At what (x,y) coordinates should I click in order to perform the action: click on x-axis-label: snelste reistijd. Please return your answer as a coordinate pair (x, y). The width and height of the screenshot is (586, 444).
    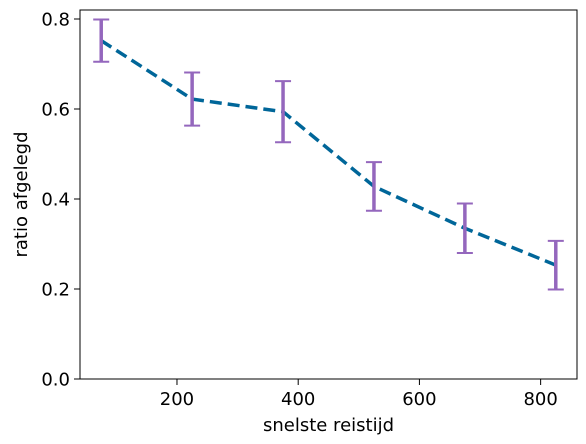
    Looking at the image, I should click on (328, 425).